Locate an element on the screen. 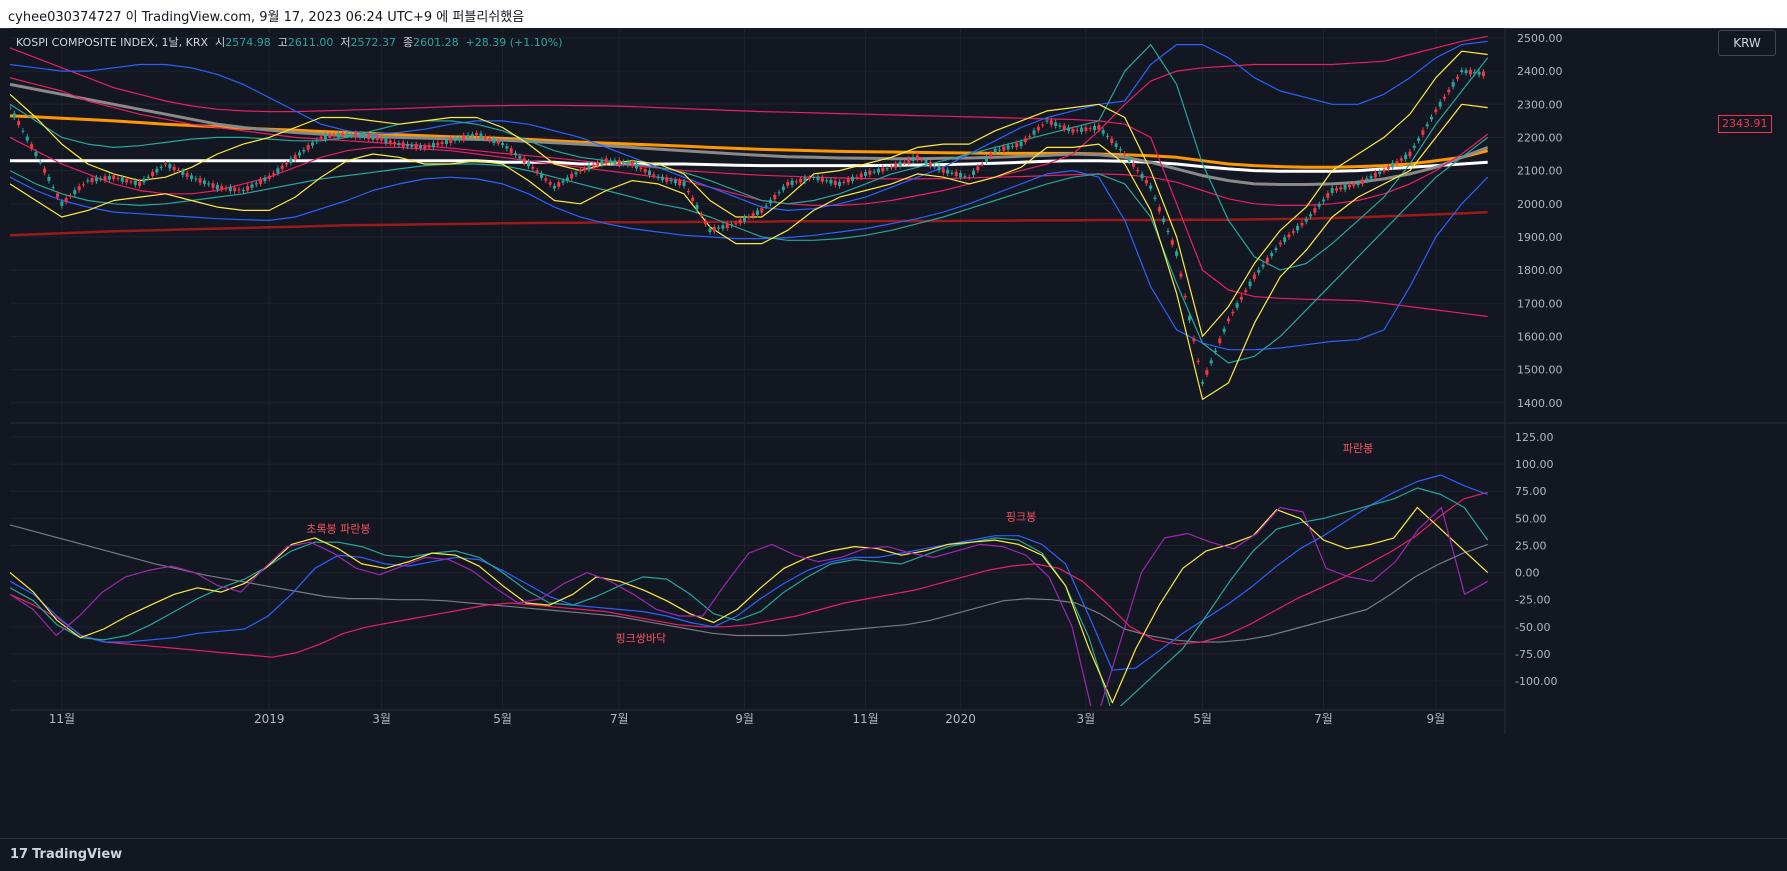 The width and height of the screenshot is (1787, 871). indicator-tick-label: 50.00 is located at coordinates (1531, 518).